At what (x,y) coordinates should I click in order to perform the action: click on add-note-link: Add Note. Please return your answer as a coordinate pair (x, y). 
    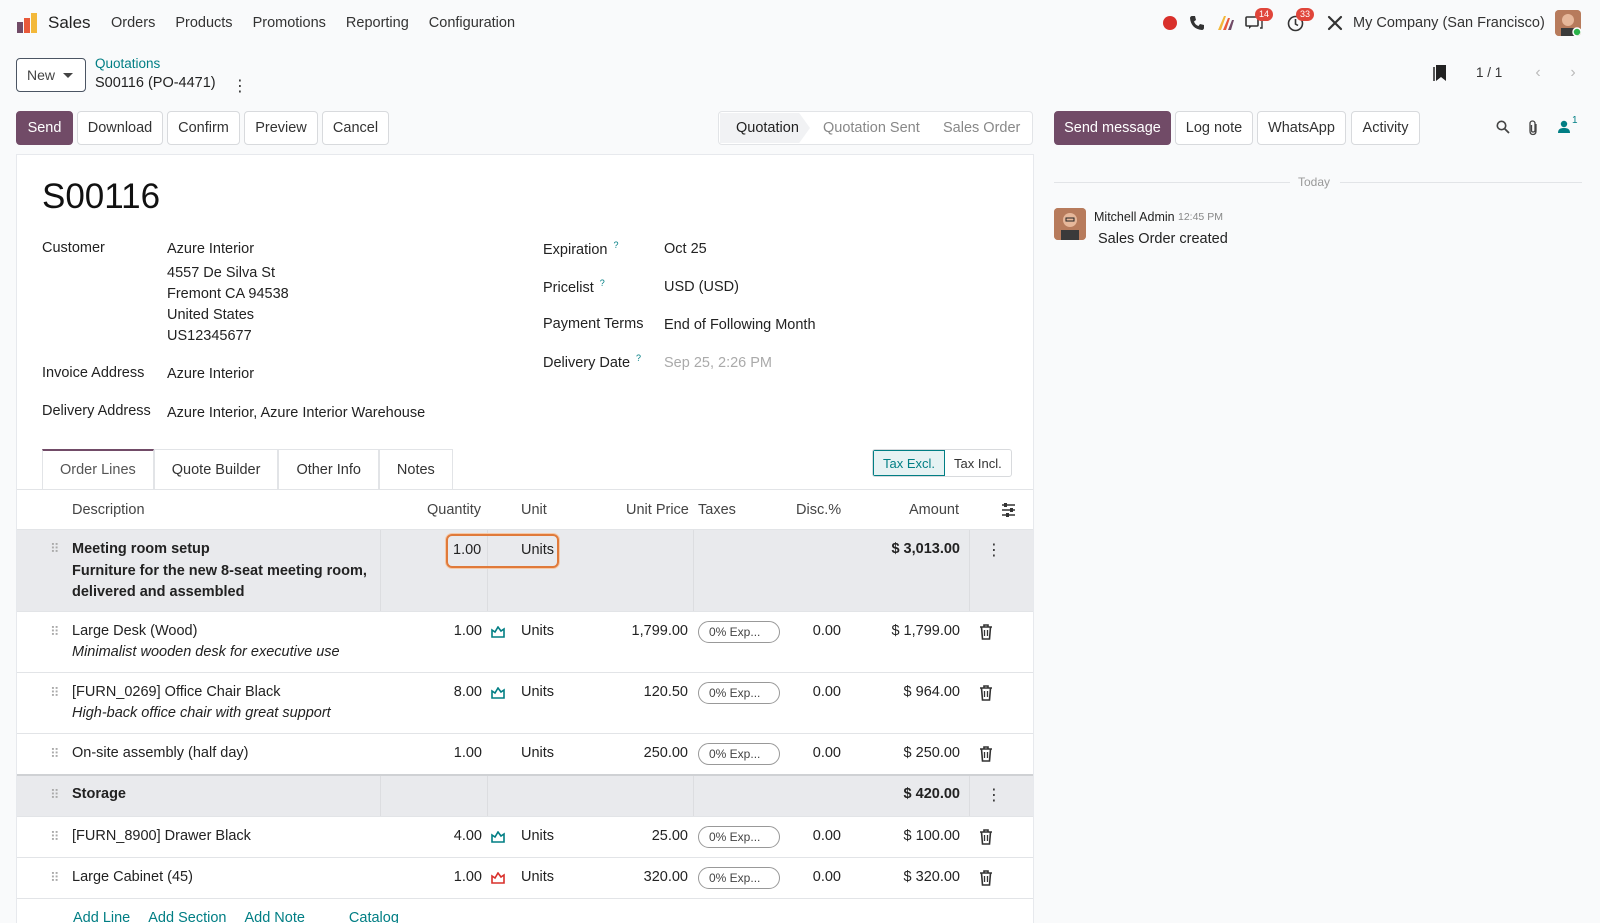
    Looking at the image, I should click on (274, 916).